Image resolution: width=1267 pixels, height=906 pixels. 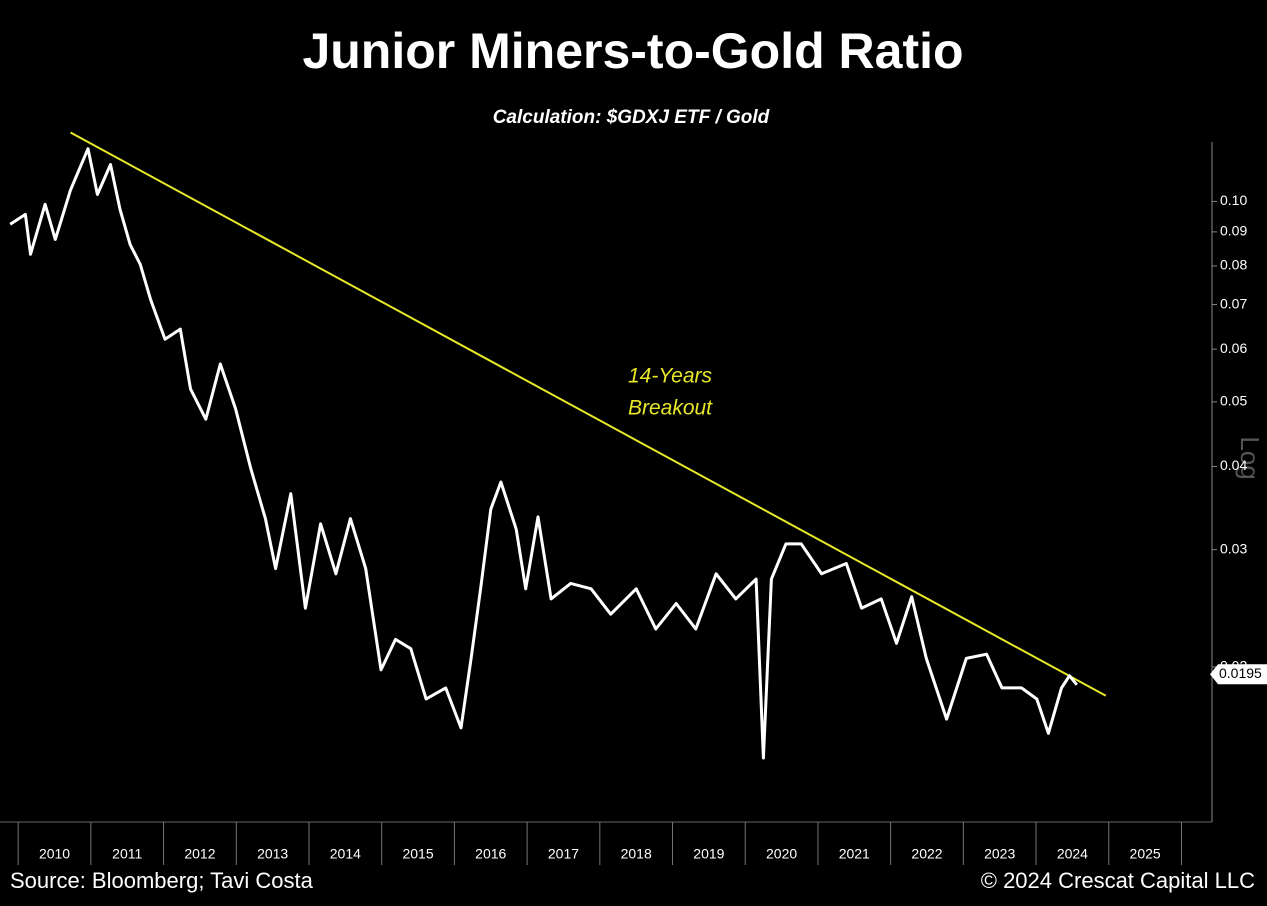 I want to click on annotation: Breakout, so click(x=670, y=408).